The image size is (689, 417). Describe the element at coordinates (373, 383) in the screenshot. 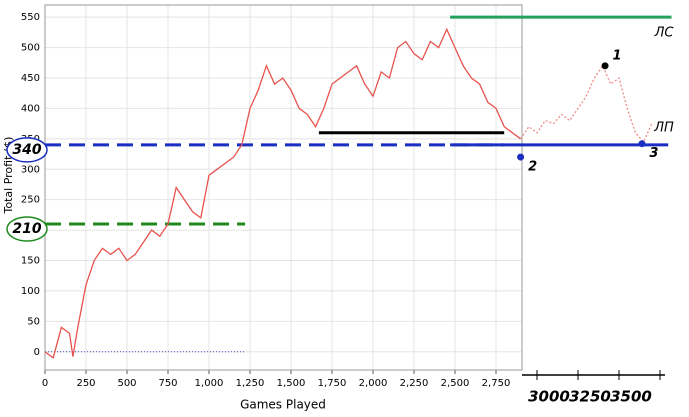

I see `x-tick-label: 2,000` at that location.